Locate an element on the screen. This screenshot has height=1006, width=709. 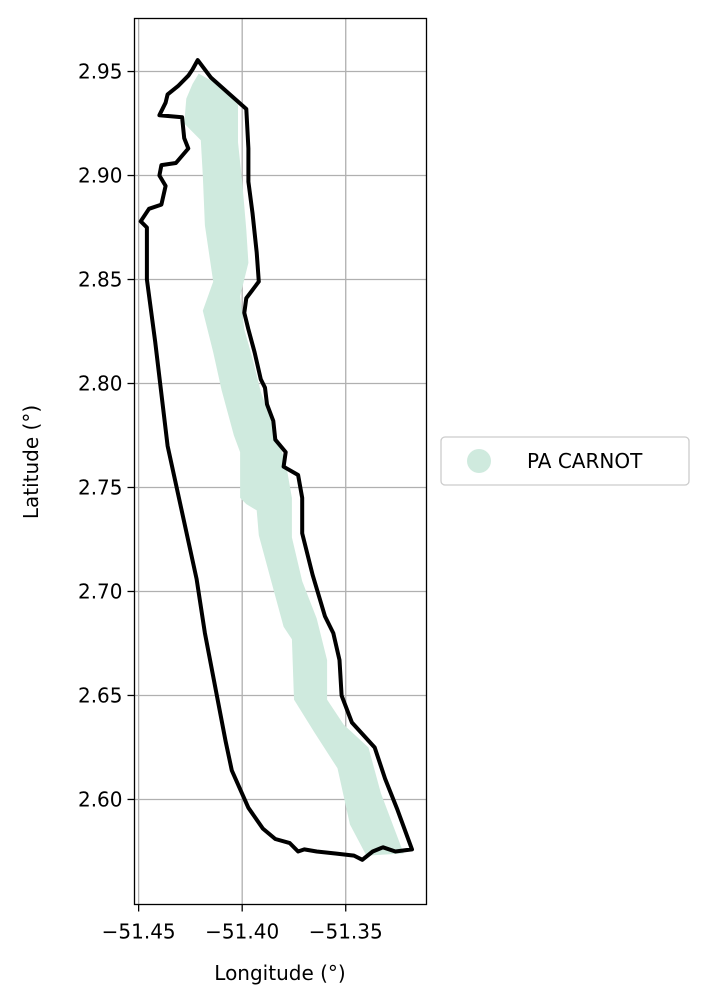
y-tick-label-1: 2.65 is located at coordinates (100, 695).